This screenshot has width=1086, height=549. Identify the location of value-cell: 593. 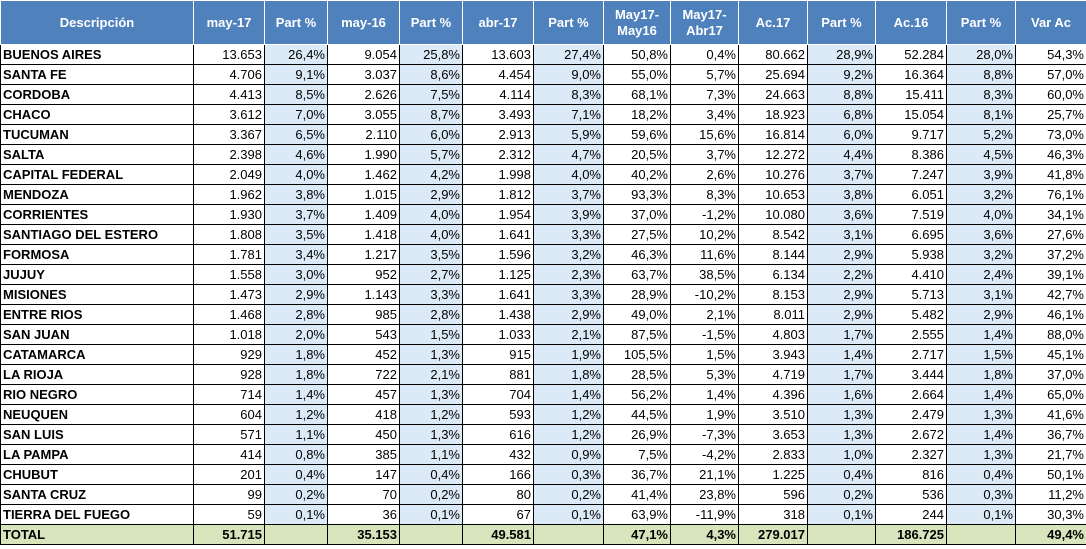
(498, 415).